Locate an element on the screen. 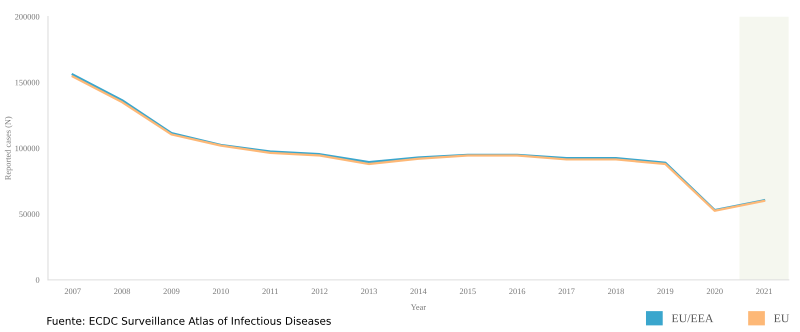  y-tick-label: 0 is located at coordinates (38, 280).